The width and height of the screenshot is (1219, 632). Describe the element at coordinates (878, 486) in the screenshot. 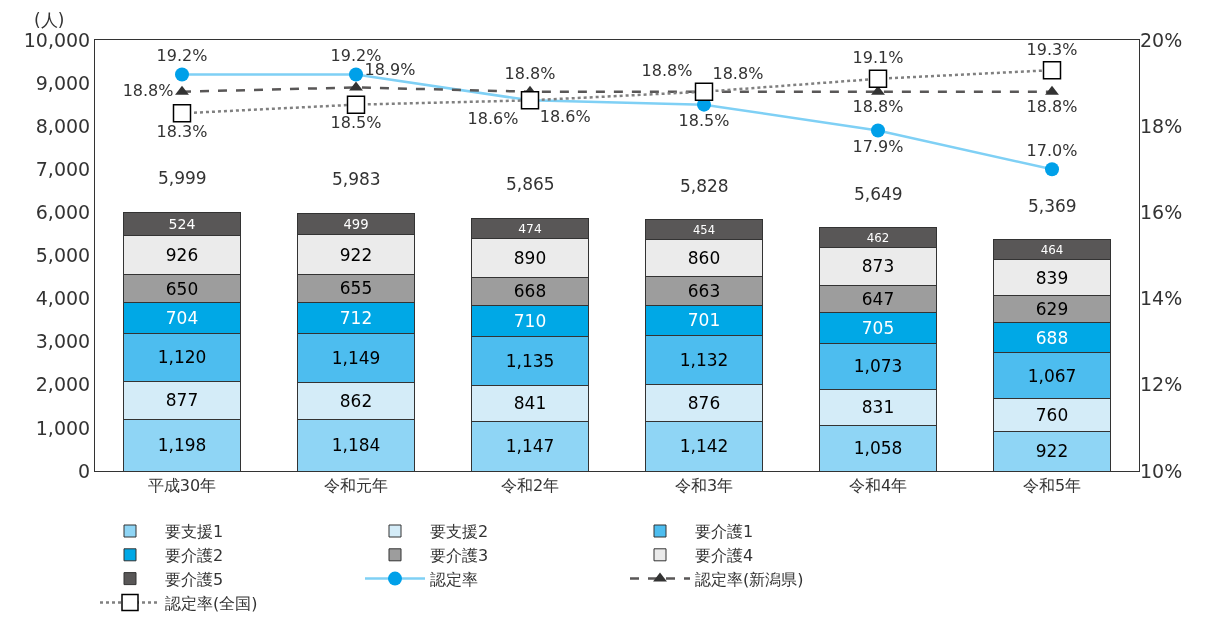

I see `x-tick-label: 令和4年` at that location.